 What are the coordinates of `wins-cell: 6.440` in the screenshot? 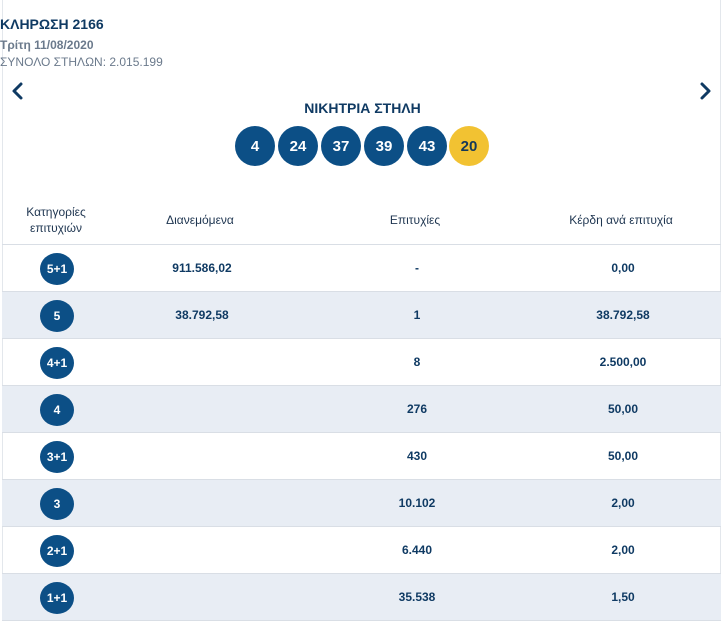 It's located at (417, 550).